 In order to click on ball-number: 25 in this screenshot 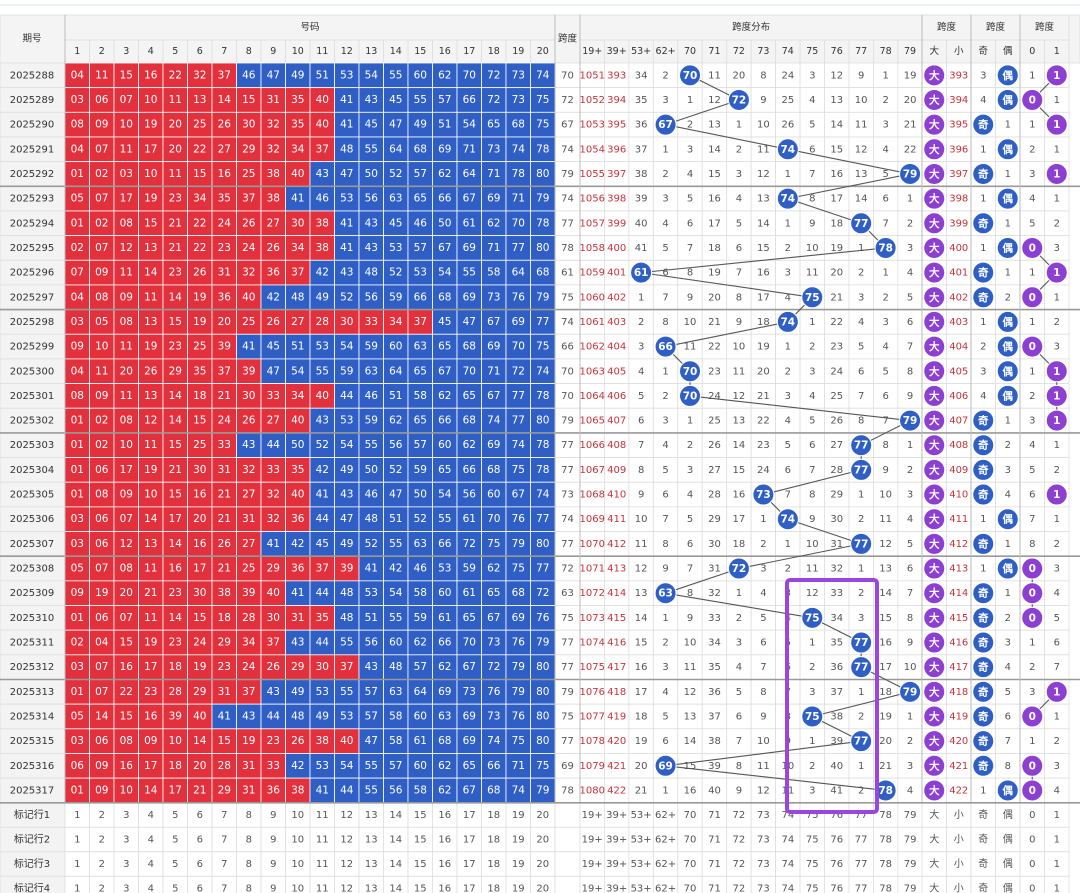, I will do `click(199, 347)`.